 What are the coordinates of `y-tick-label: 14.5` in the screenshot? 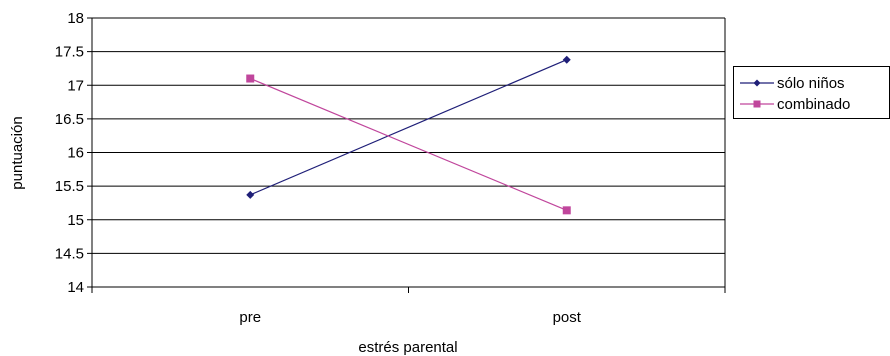 It's located at (69, 253).